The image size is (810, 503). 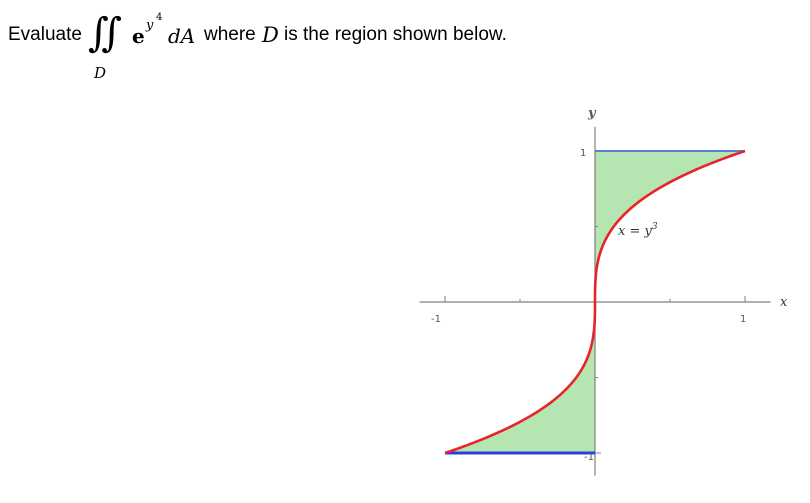 I want to click on tick-label-y-neg: -1, so click(x=589, y=457).